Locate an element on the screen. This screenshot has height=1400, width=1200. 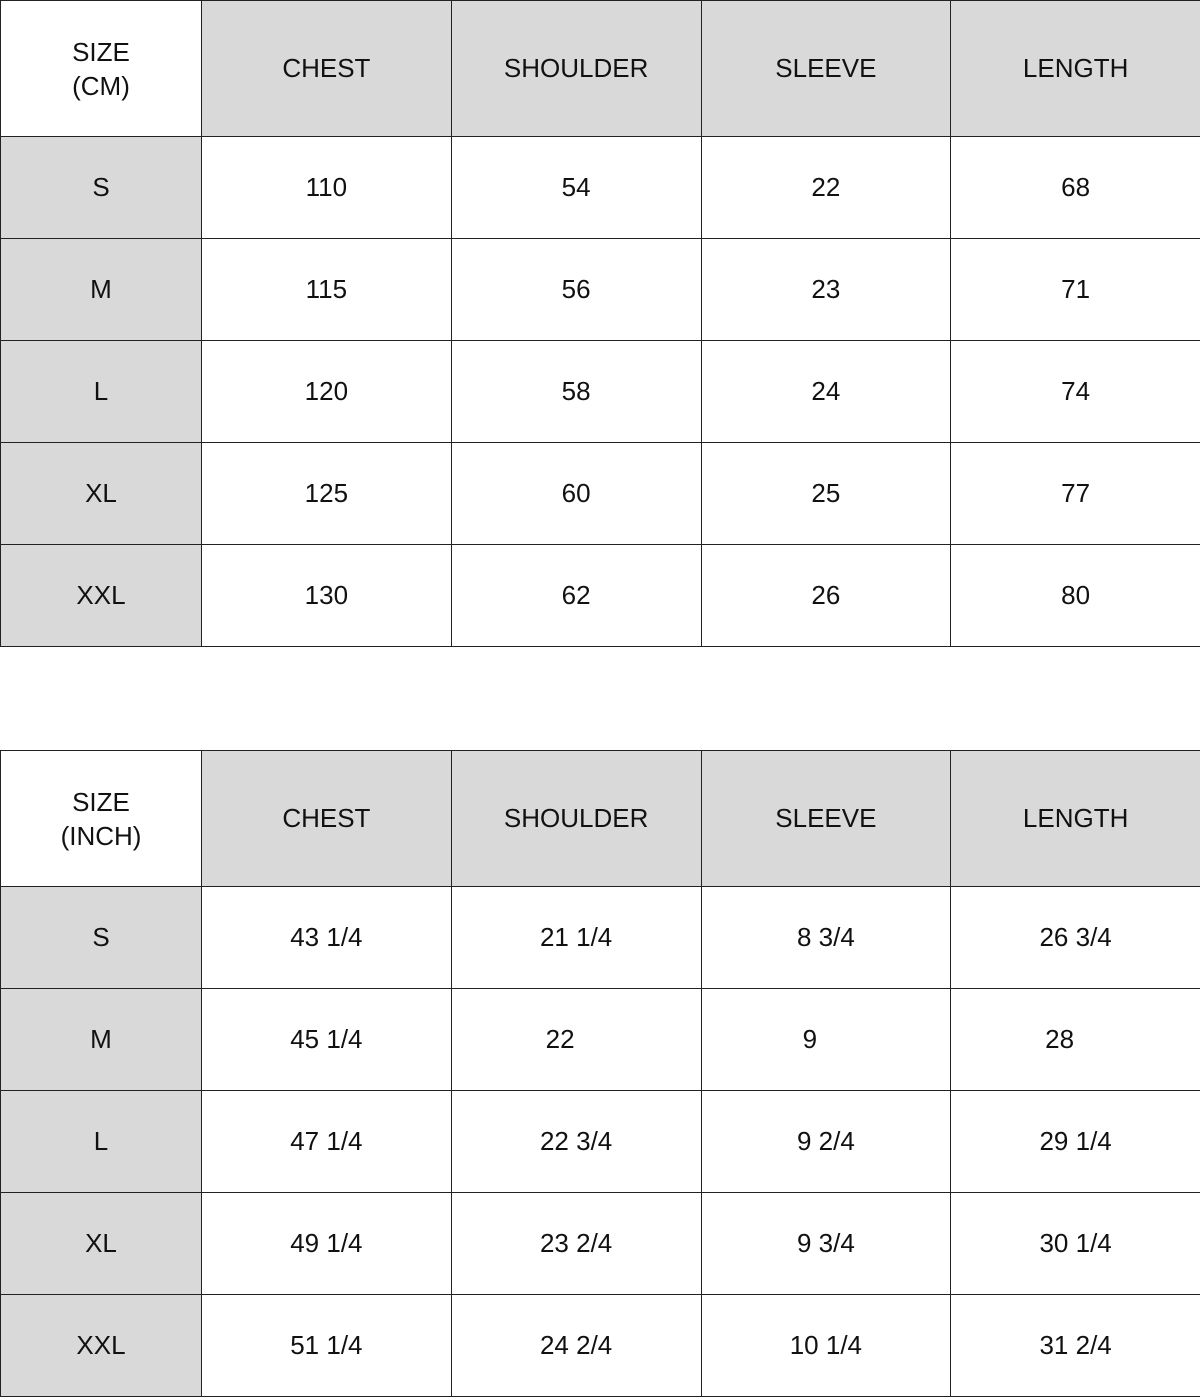
measurement-cell: 24 is located at coordinates (826, 391).